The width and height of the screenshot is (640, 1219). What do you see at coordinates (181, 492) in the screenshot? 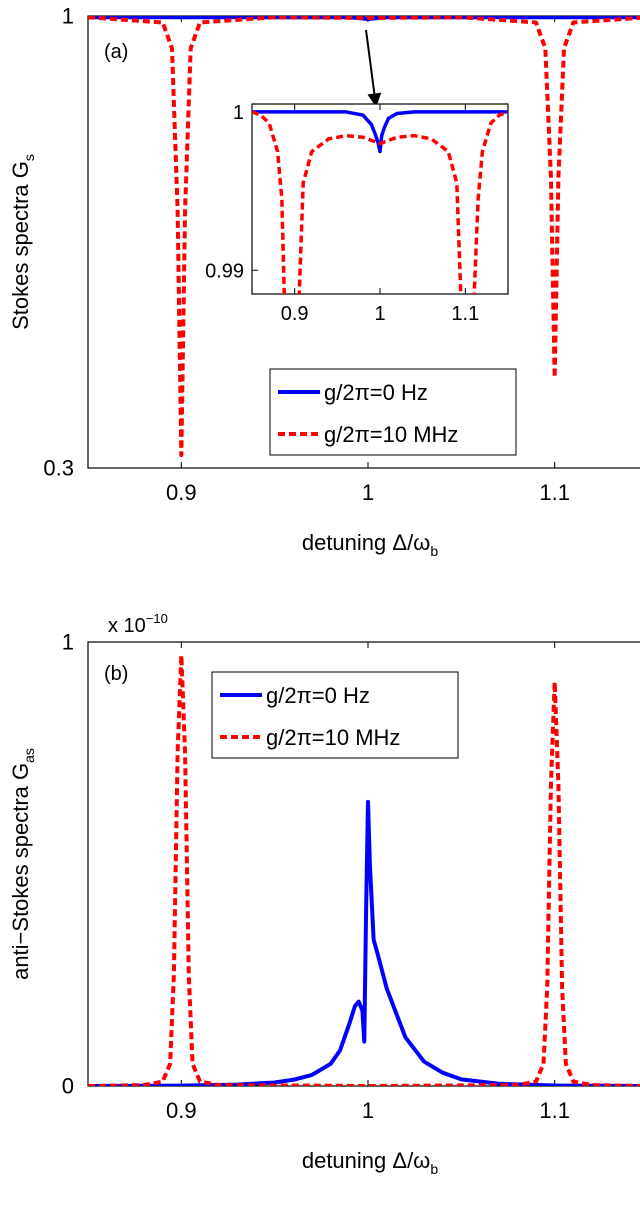
I see `a-xtick-label: 0.9` at bounding box center [181, 492].